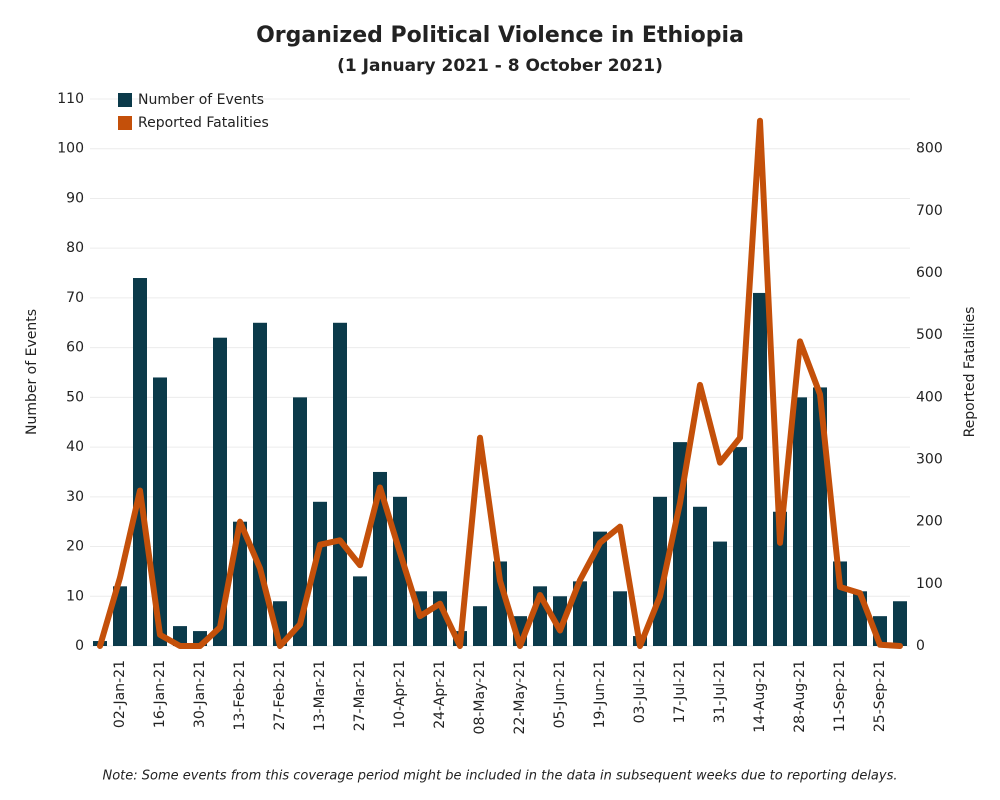 The height and width of the screenshot is (800, 1000). What do you see at coordinates (75, 447) in the screenshot?
I see `y-tick-label: 40` at bounding box center [75, 447].